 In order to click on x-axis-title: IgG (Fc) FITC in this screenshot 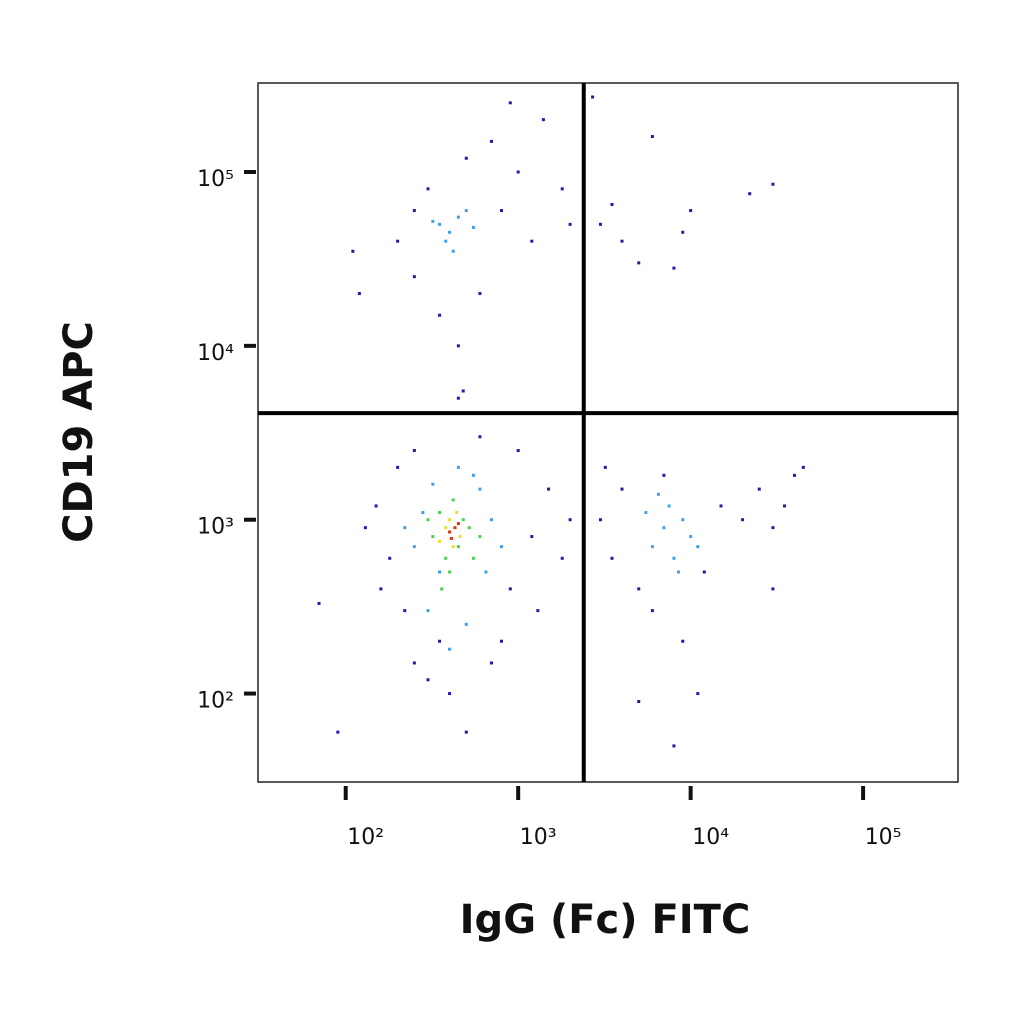, I will do `click(605, 920)`.